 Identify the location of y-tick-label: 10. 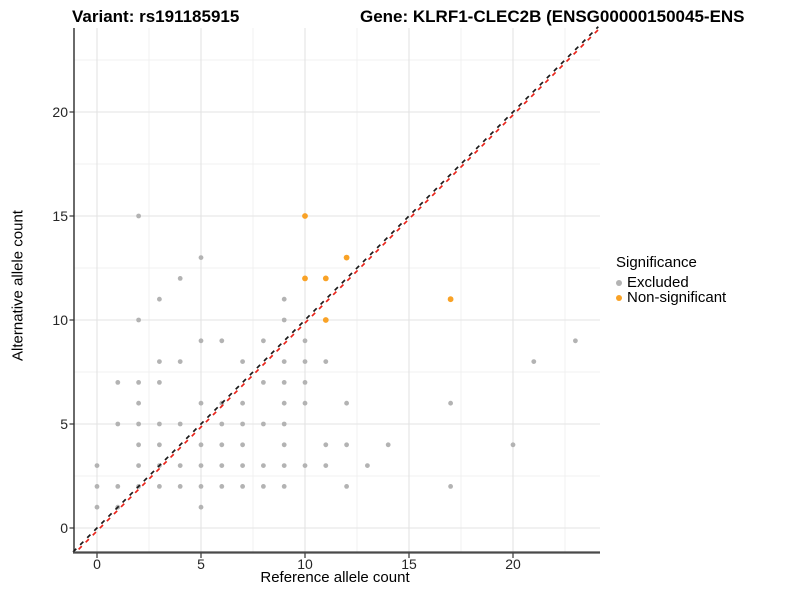
(60, 320).